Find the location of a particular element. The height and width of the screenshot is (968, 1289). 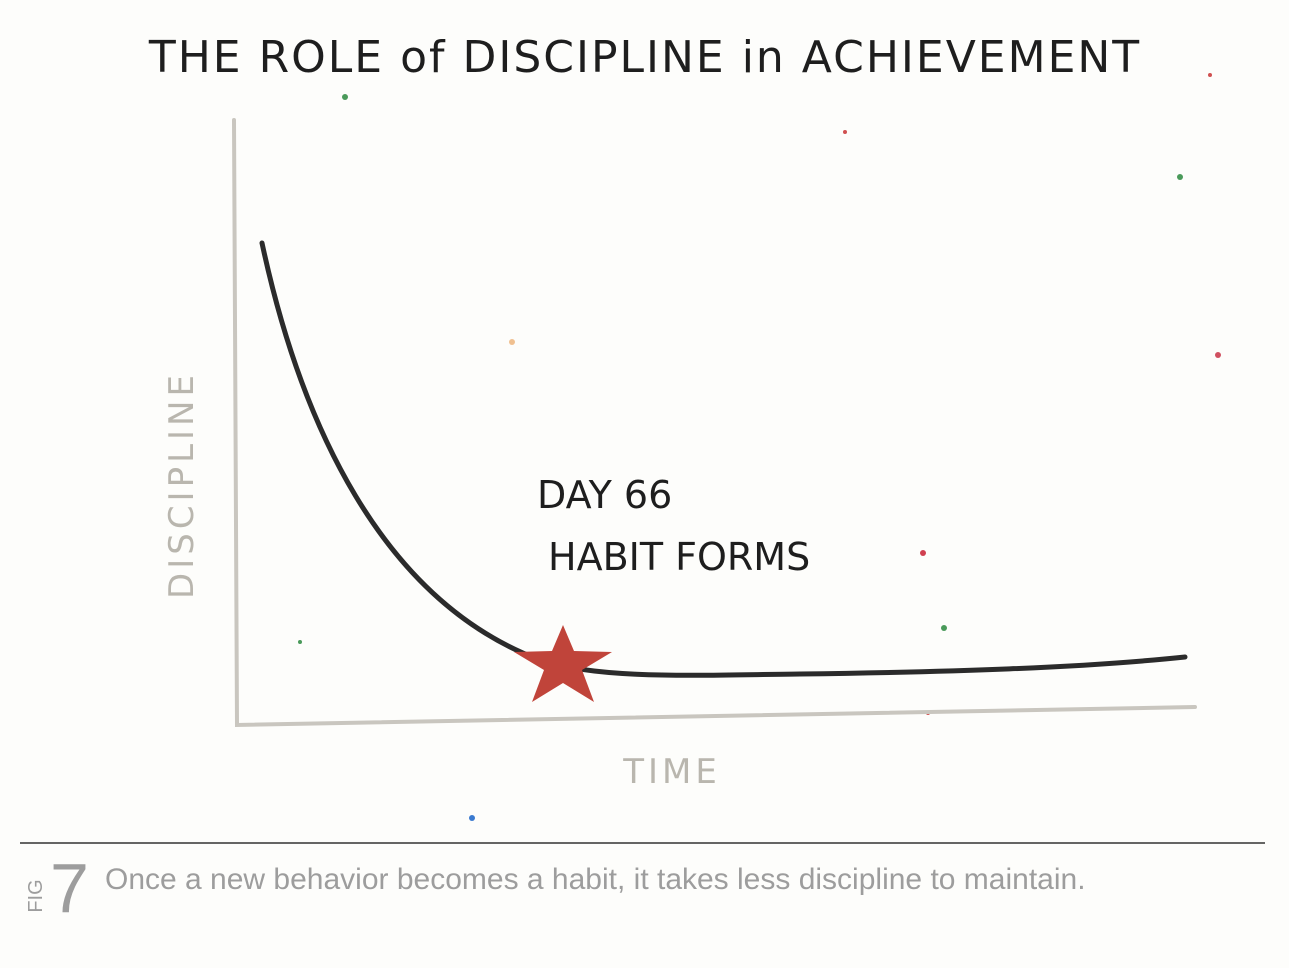

figure-label: FIG is located at coordinates (36, 895).